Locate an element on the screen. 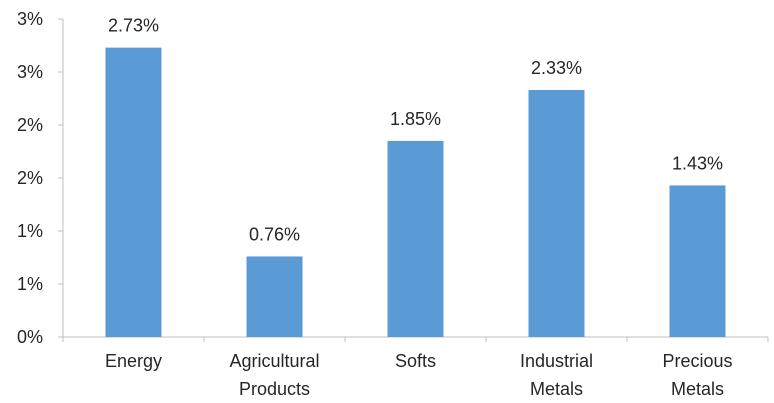  x-tick-label: Agricultural is located at coordinates (274, 361).